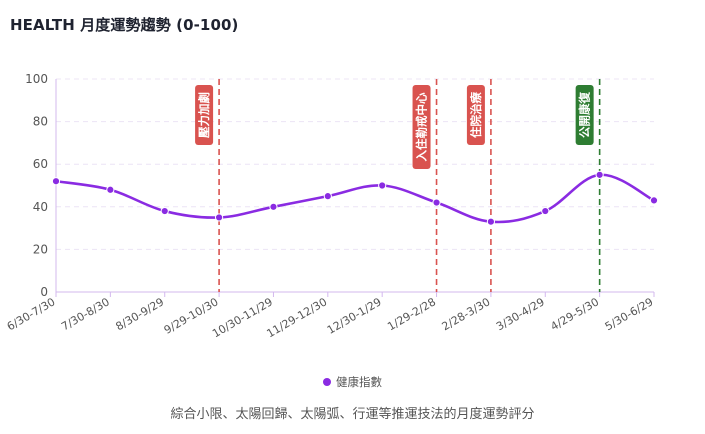  Describe the element at coordinates (40, 249) in the screenshot. I see `y-tick-label: 20` at that location.